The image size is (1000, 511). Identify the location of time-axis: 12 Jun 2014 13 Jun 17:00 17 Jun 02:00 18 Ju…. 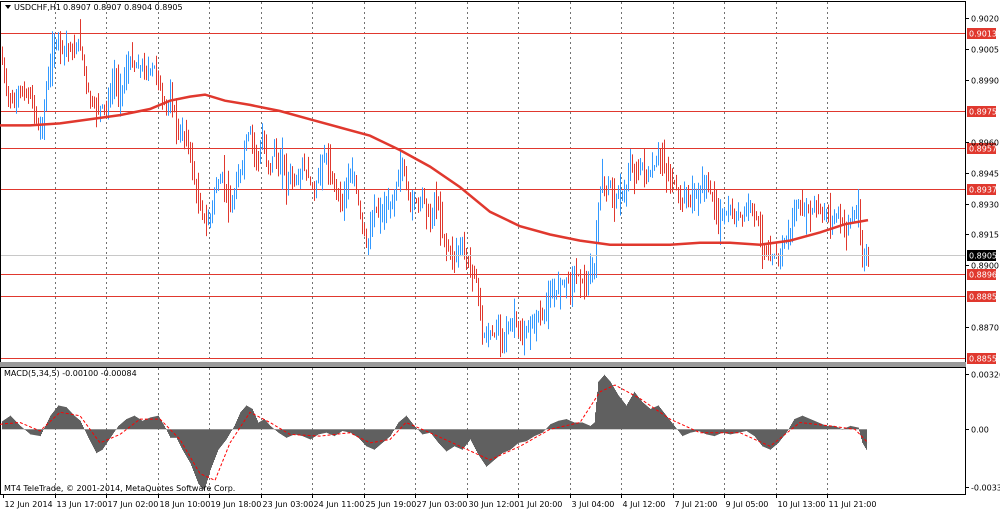
(439, 501).